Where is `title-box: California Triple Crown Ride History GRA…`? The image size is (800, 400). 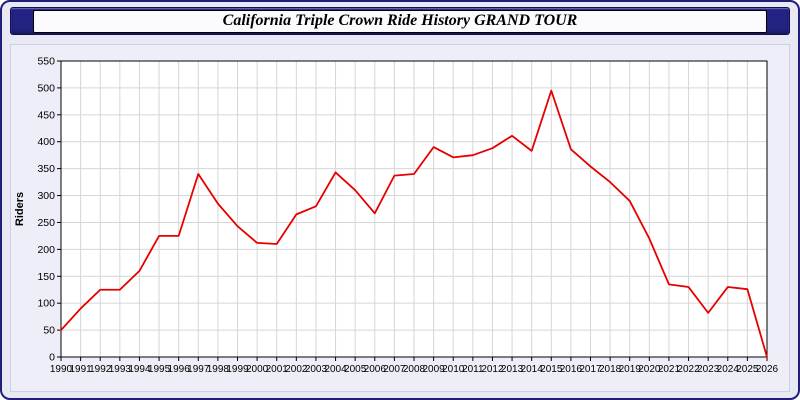 title-box: California Triple Crown Ride History GRA… is located at coordinates (400, 21).